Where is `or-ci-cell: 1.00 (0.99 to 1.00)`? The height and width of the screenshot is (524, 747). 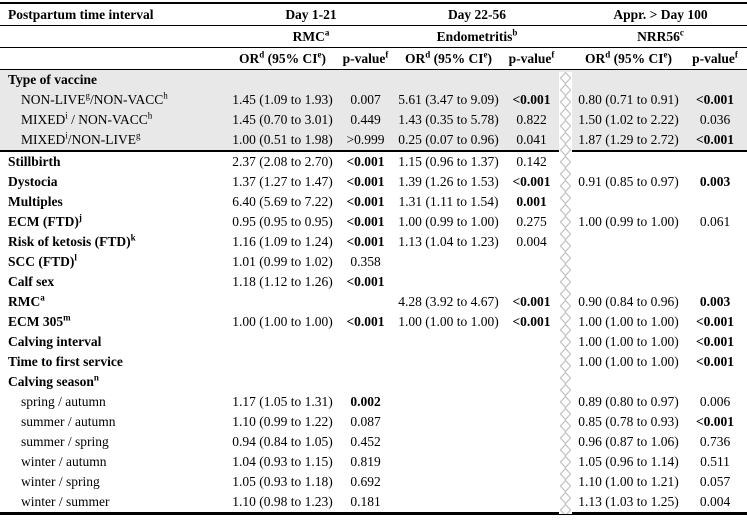 or-ci-cell: 1.00 (0.99 to 1.00) is located at coordinates (448, 221).